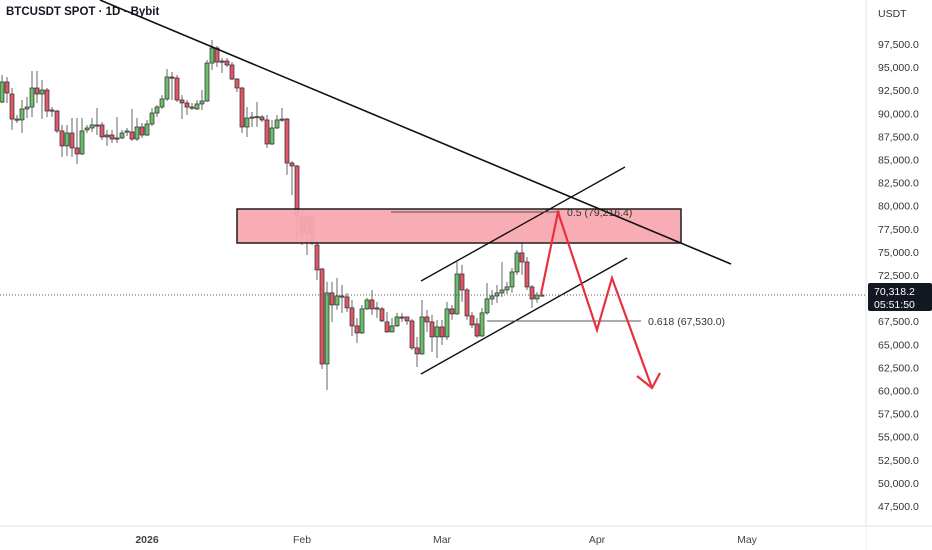  I want to click on resistance-zone, so click(459, 226).